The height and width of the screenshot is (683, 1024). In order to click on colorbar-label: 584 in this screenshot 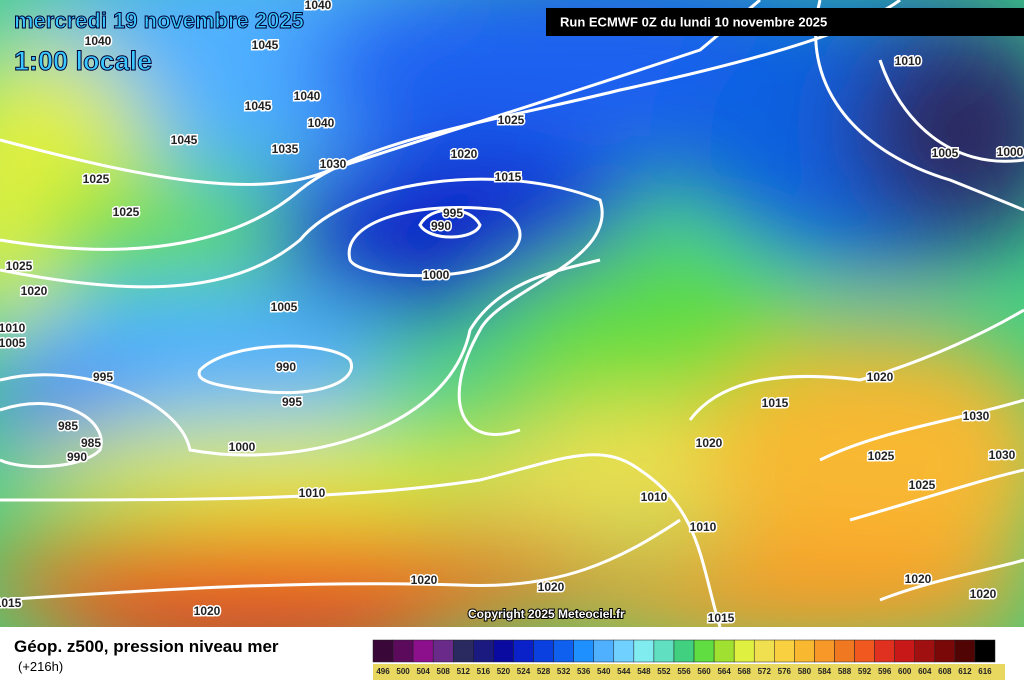, I will do `click(825, 671)`.